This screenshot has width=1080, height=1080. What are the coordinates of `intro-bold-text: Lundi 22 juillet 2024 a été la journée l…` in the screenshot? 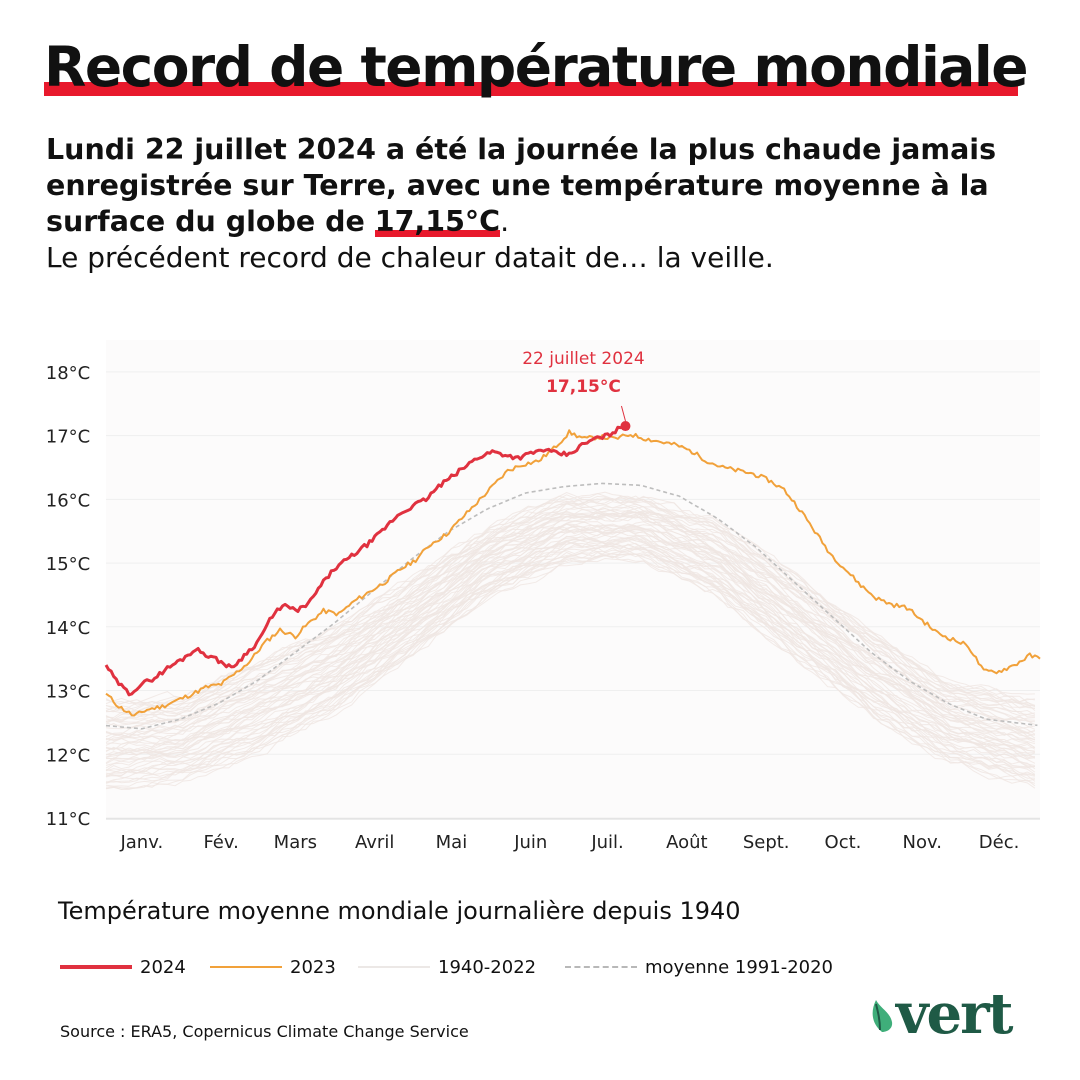 It's located at (521, 185).